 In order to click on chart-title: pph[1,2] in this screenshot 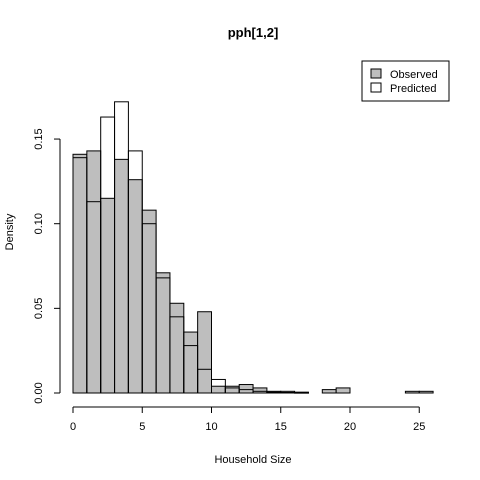, I will do `click(253, 32)`.